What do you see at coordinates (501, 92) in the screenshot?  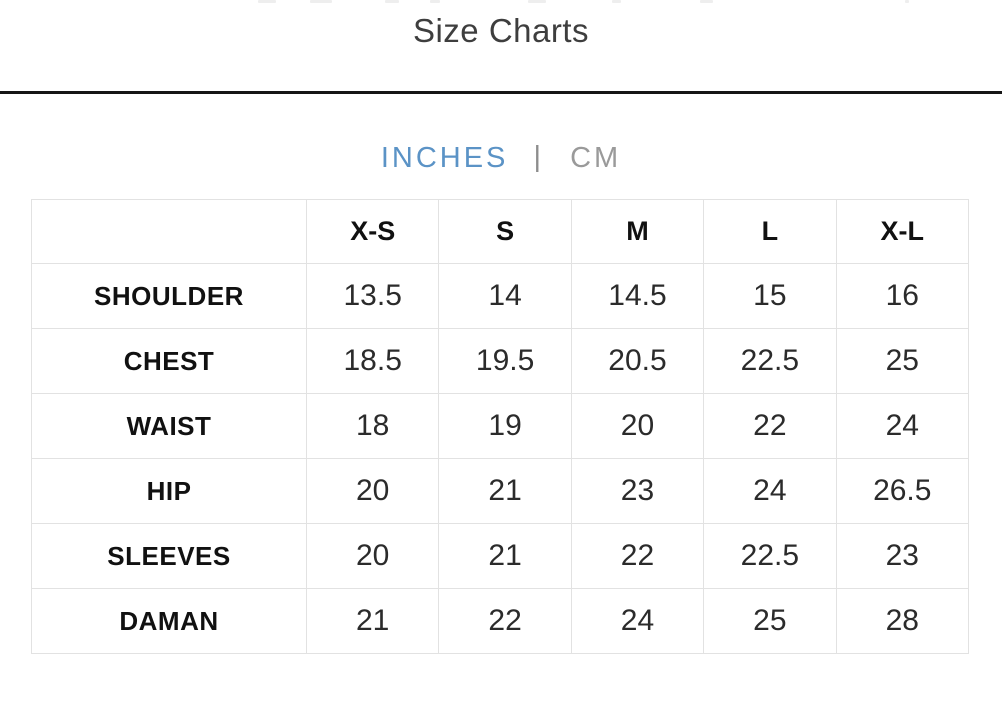 I see `title-divider` at bounding box center [501, 92].